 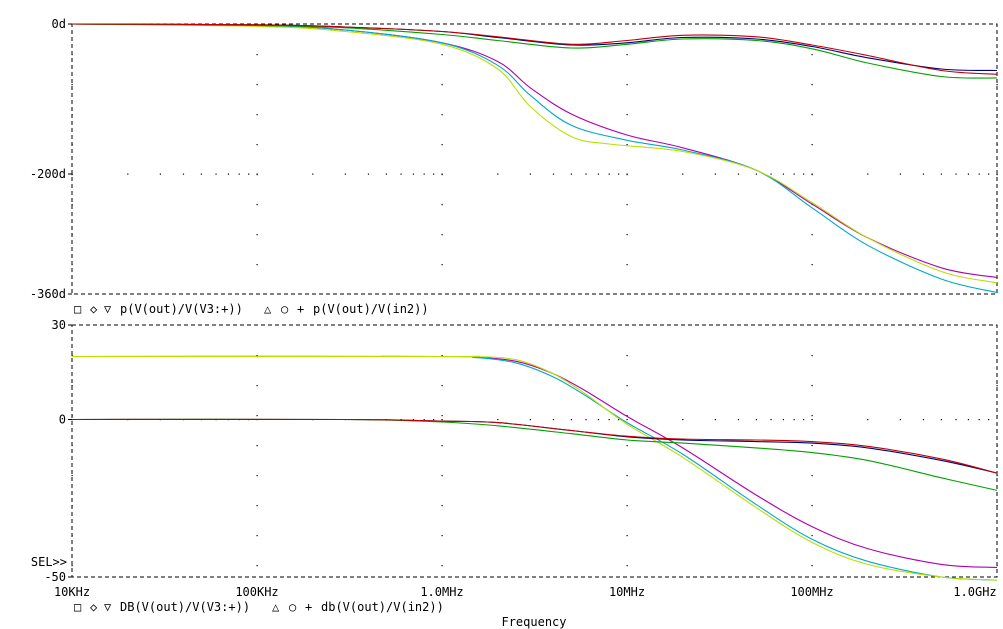 I want to click on legend-trace-label: db(V(out)/V(in2)), so click(x=382, y=607).